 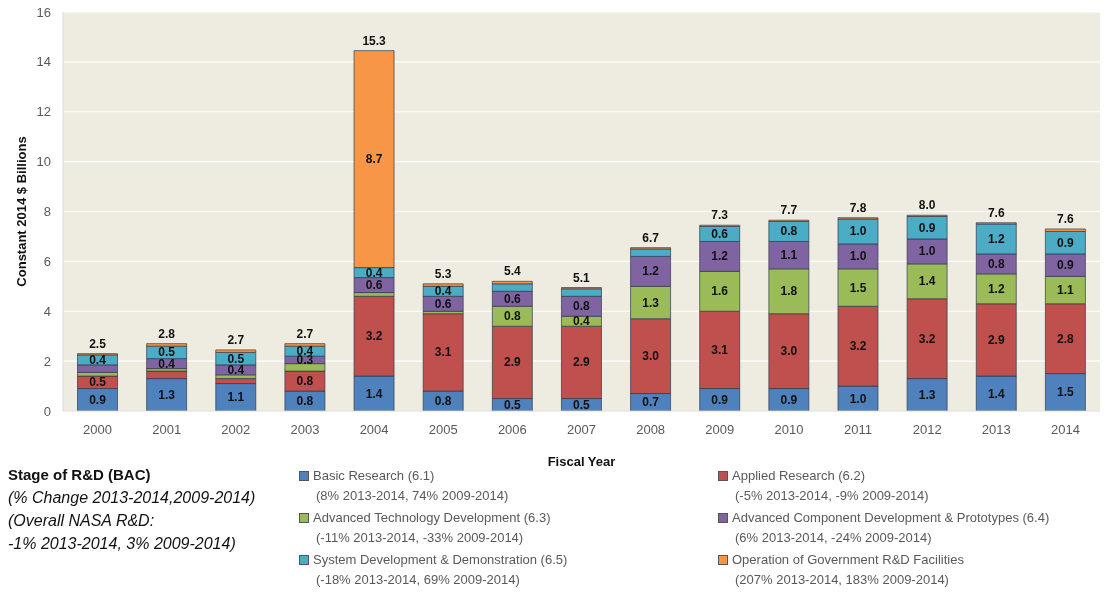 What do you see at coordinates (789, 351) in the screenshot?
I see `data-label: 3.0` at bounding box center [789, 351].